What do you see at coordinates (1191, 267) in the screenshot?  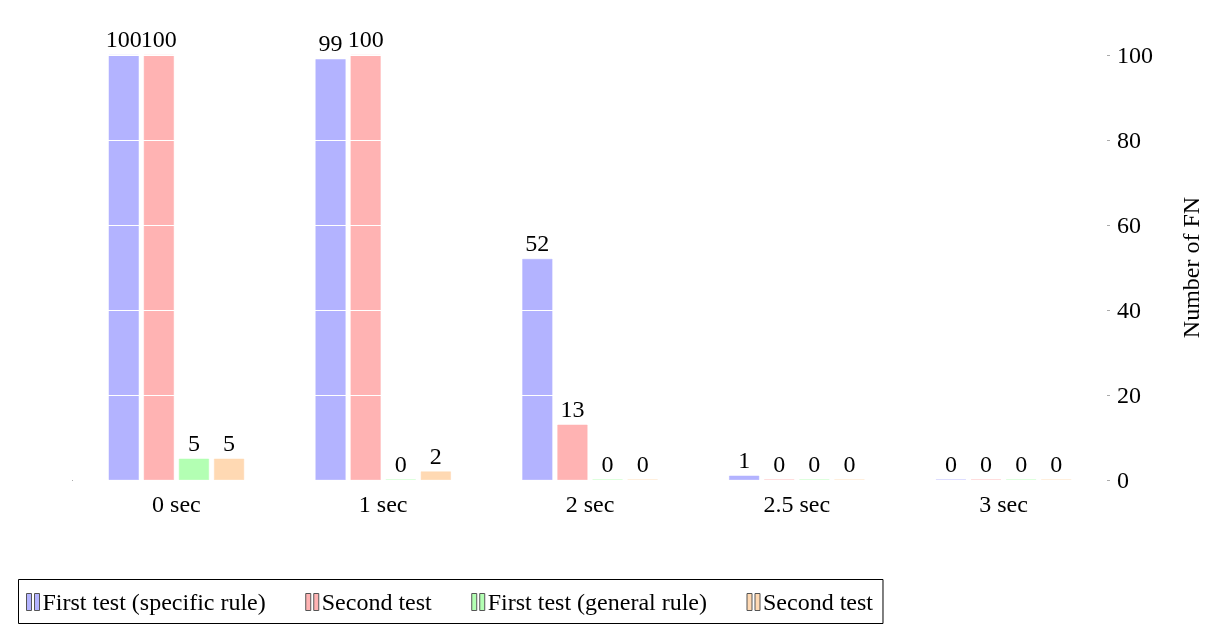 I see `y-axis-title: Number of FN` at bounding box center [1191, 267].